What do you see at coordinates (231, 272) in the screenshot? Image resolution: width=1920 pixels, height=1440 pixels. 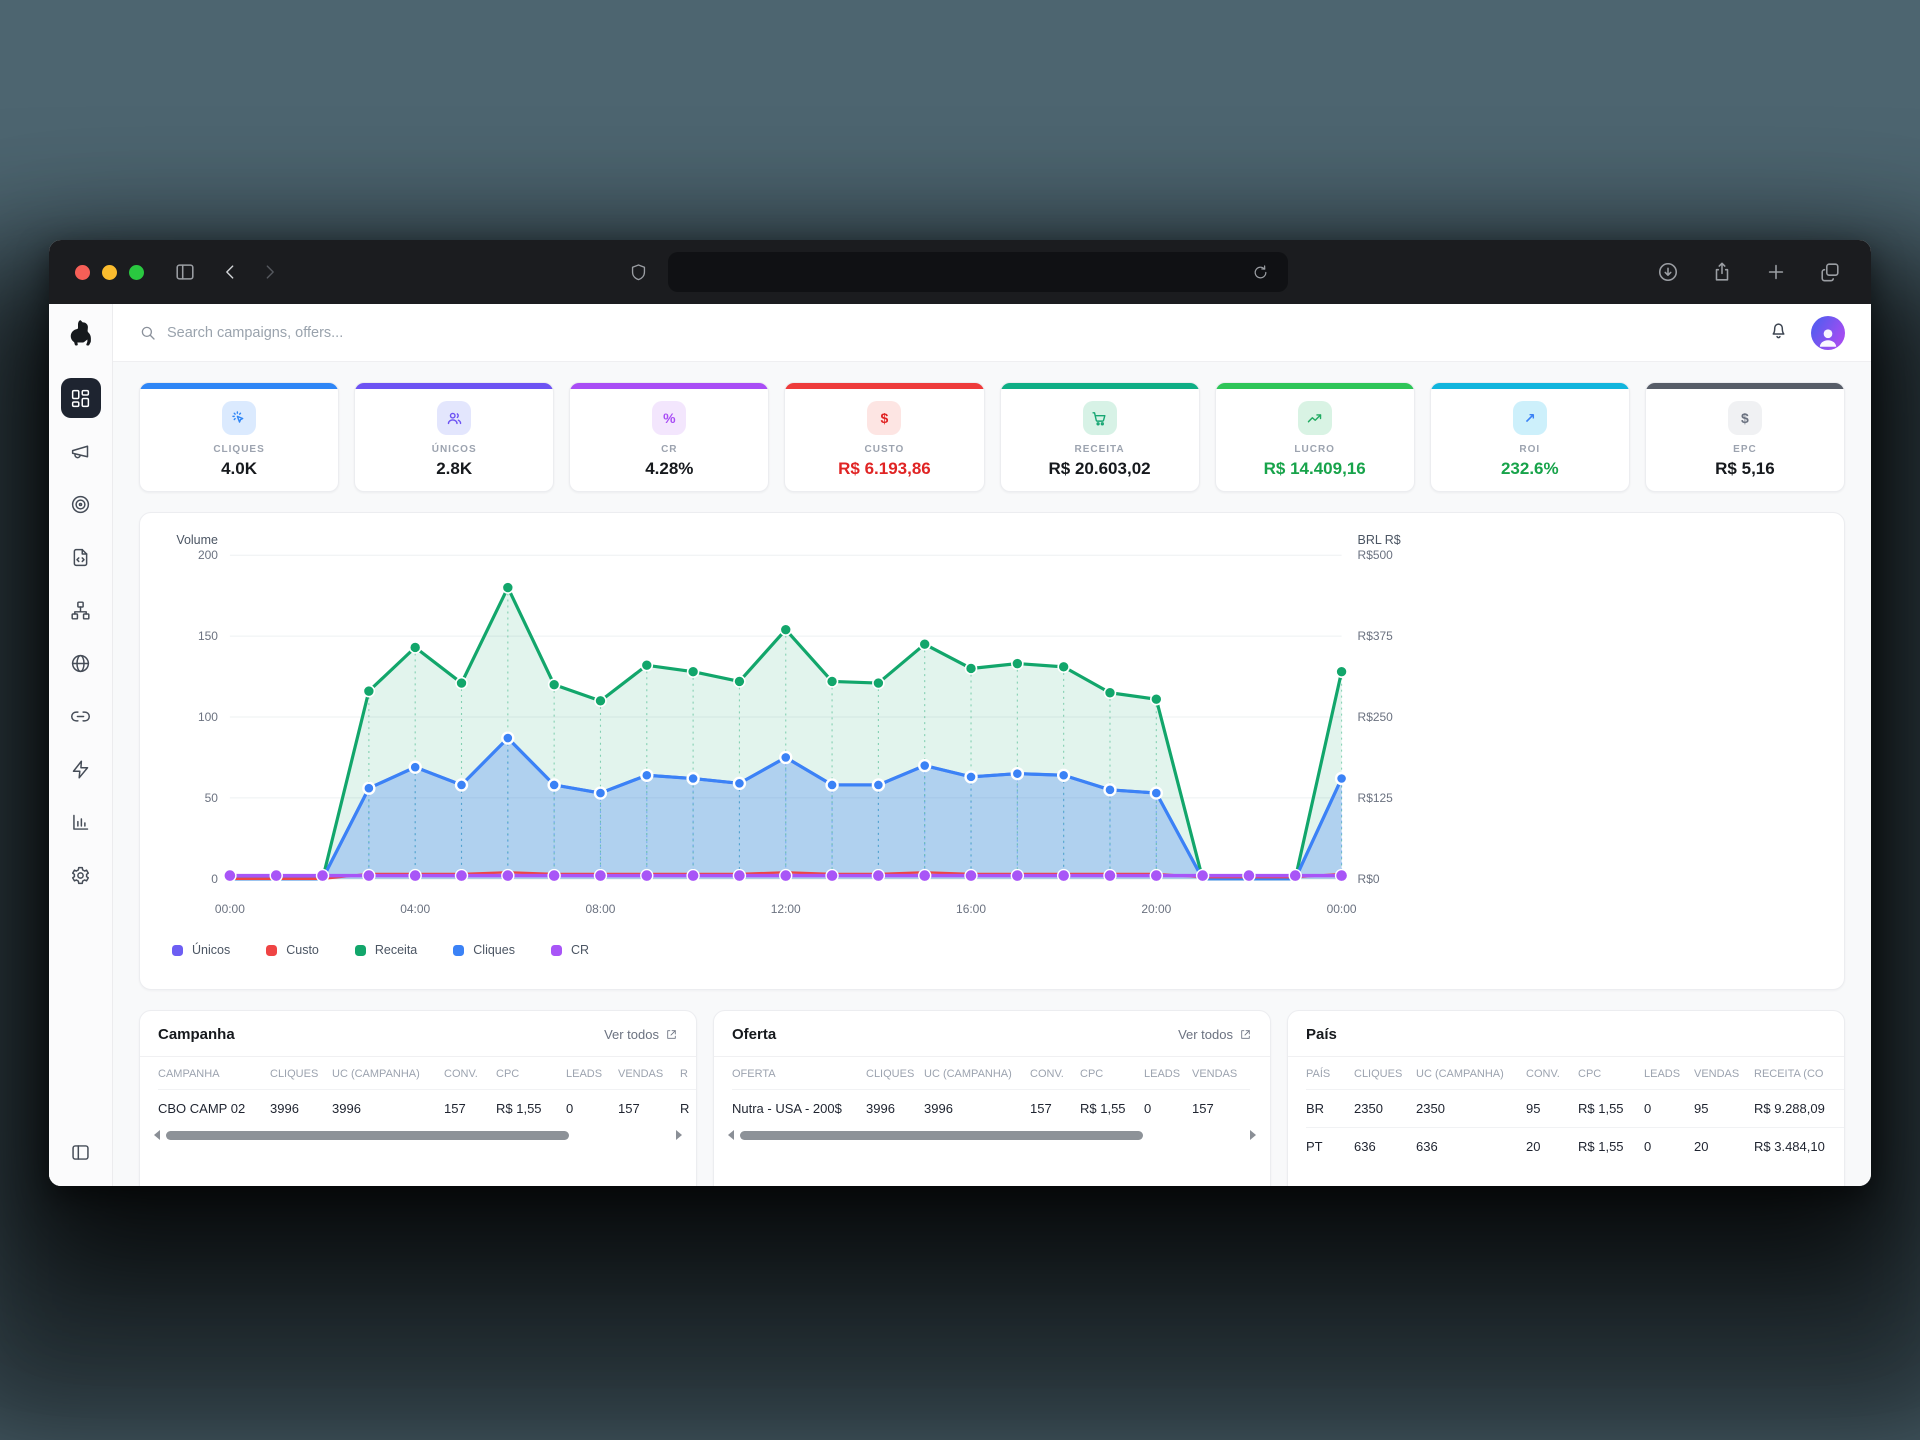 I see `back-icon` at bounding box center [231, 272].